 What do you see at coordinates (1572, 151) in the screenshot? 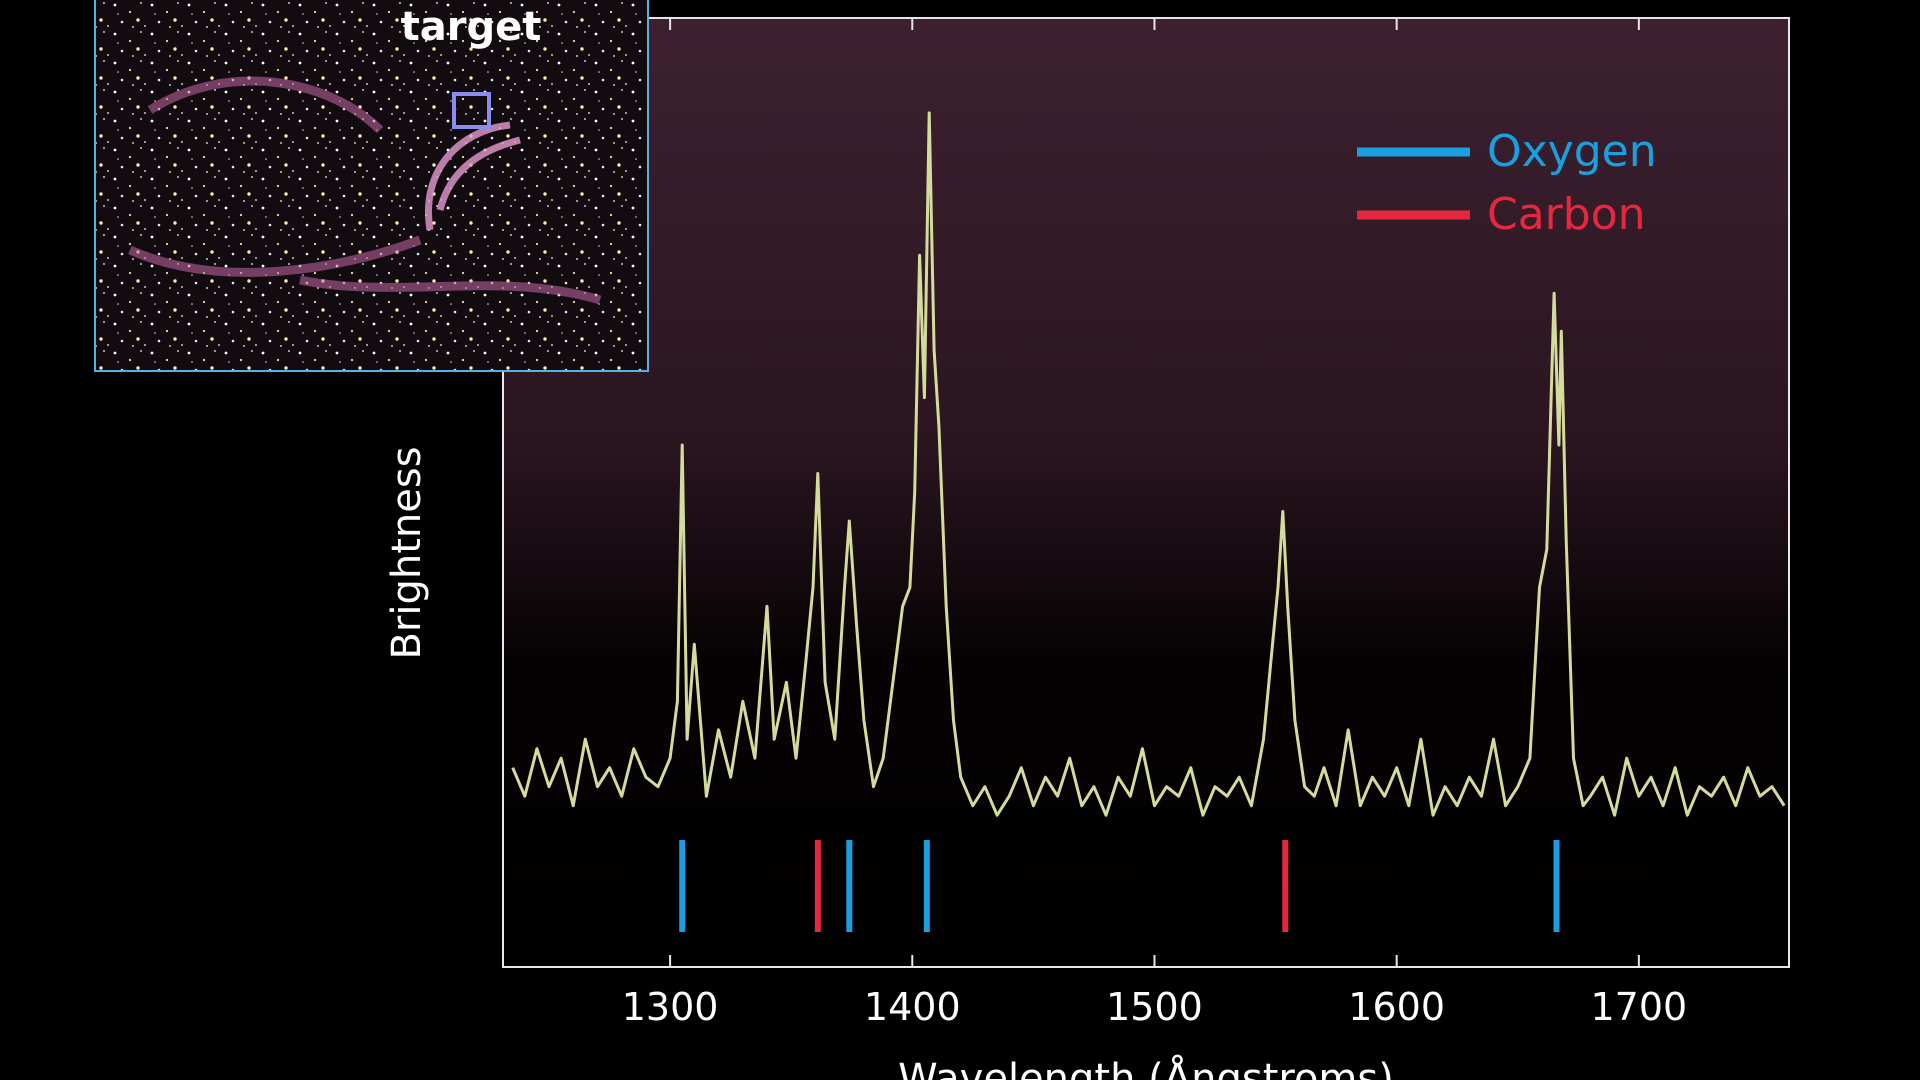
I see `legend-label: Oxygen` at bounding box center [1572, 151].